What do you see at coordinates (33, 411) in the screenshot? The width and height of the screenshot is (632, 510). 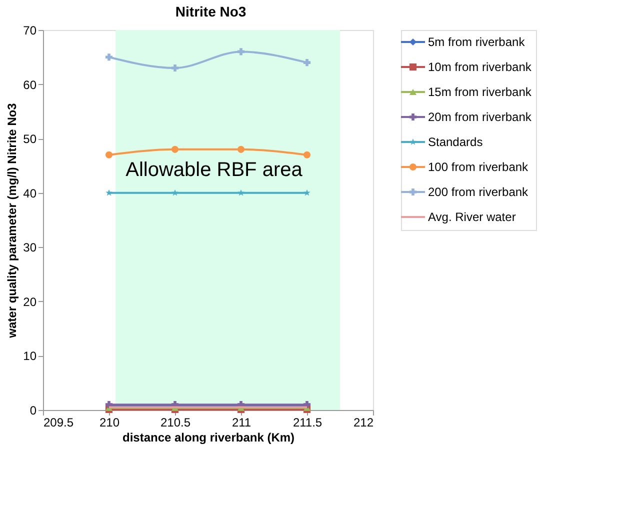 I see `y-tick-label: 0` at bounding box center [33, 411].